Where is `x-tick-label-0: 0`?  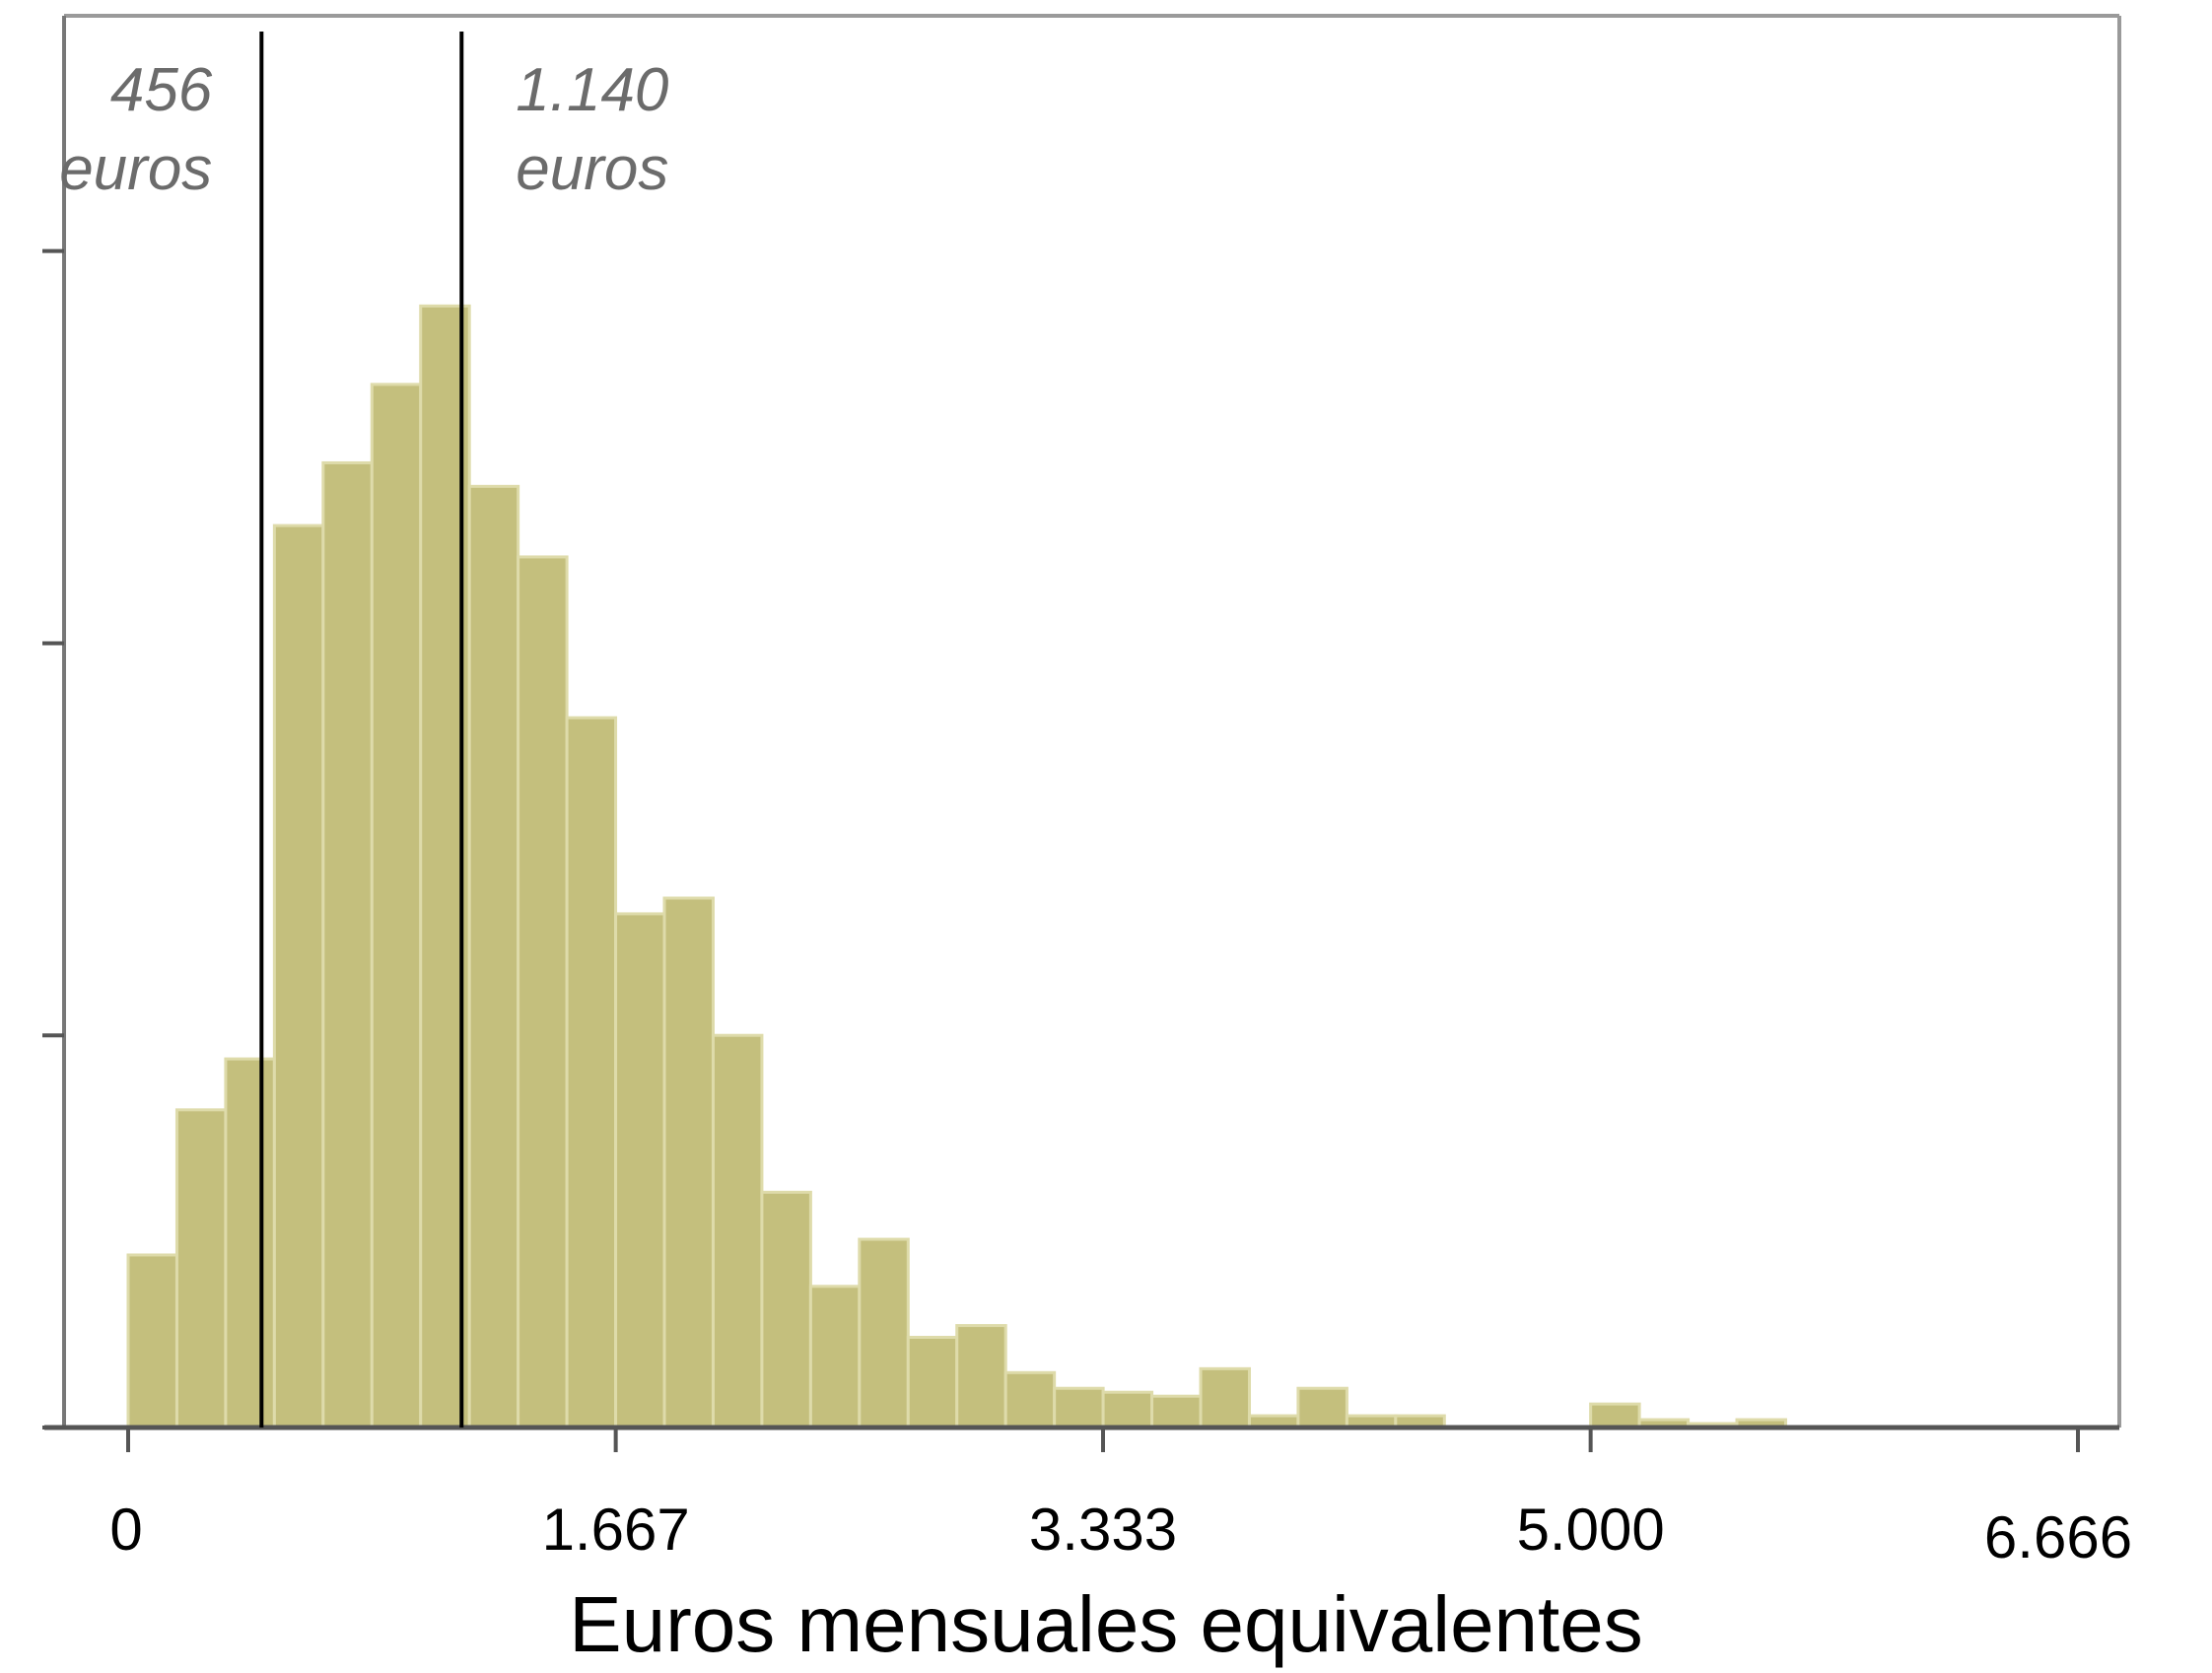
x-tick-label-0: 0 is located at coordinates (125, 1530).